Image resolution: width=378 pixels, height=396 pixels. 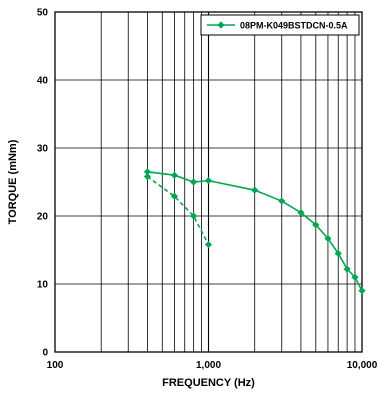 I want to click on legend-box, so click(x=280, y=25).